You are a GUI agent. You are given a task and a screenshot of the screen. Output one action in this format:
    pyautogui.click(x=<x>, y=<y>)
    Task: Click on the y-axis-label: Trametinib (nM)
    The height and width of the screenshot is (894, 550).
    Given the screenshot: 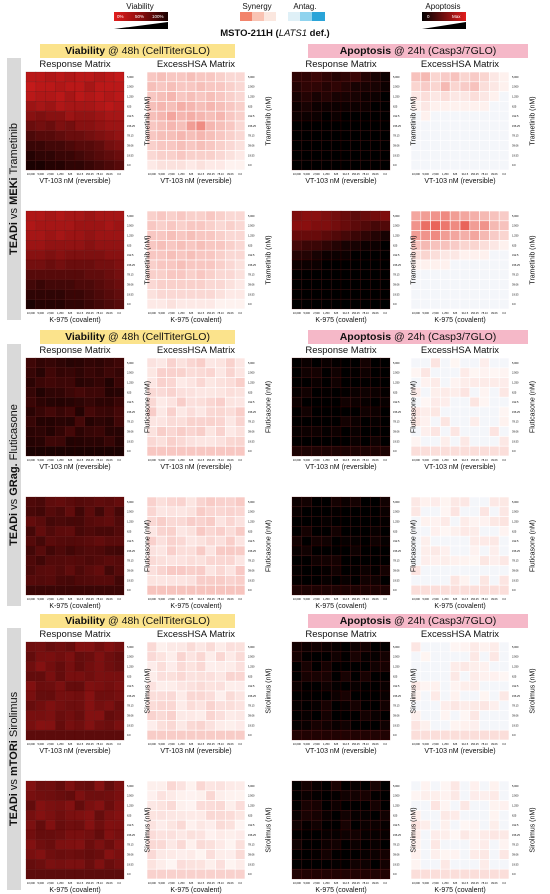 What is the action you would take?
    pyautogui.click(x=269, y=260)
    